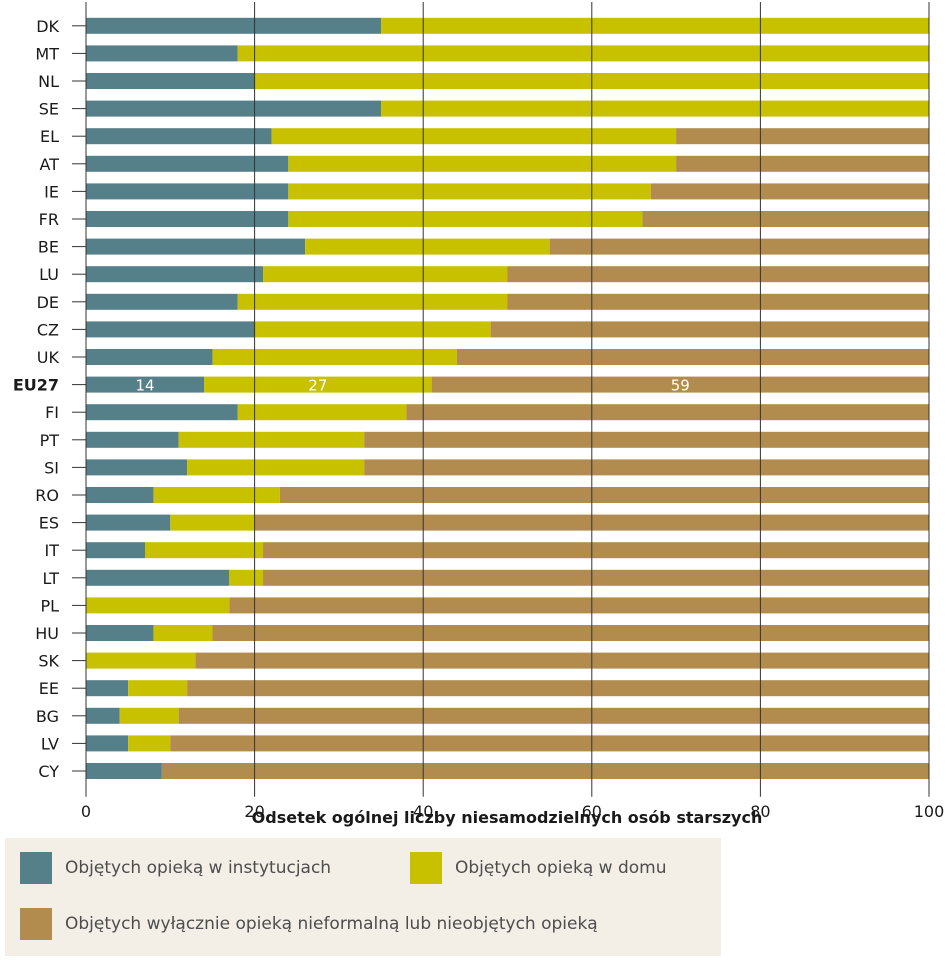 This screenshot has height=974, width=946. I want to click on legend-item-institutional: Objętych opieką w instytucjach, so click(175, 868).